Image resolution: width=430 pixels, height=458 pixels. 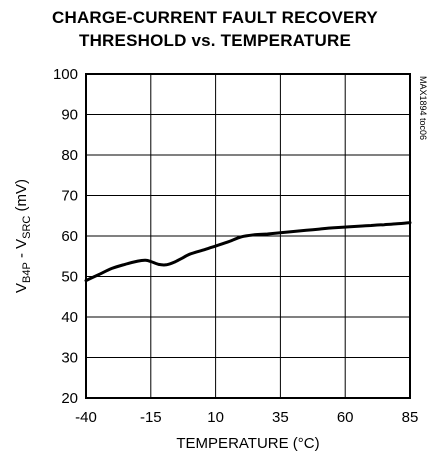 I want to click on y-axis-label: VB4P - VSRC (mV), so click(x=23, y=236).